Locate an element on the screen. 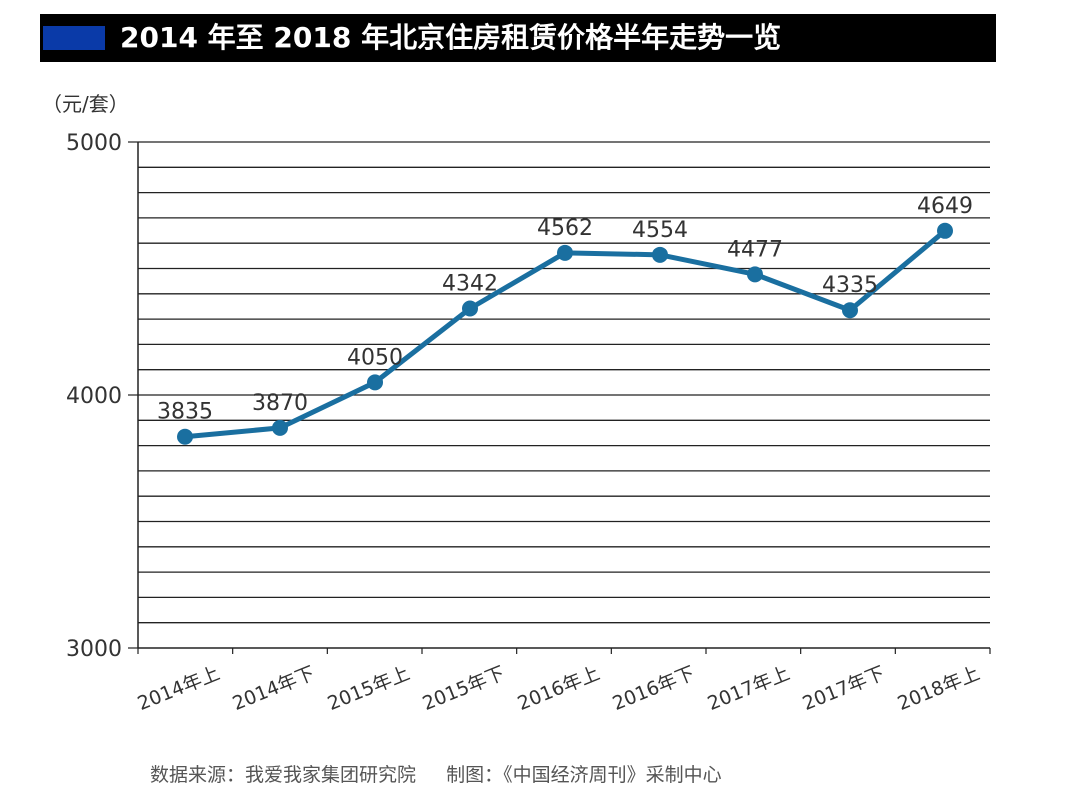  title-bar: 2014 年至 2018 年北京住房租赁价格半年走势一览 is located at coordinates (518, 38).